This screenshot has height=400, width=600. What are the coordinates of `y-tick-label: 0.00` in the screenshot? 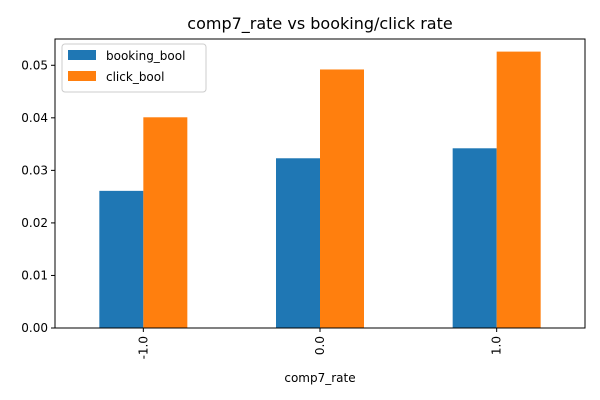 It's located at (34, 328).